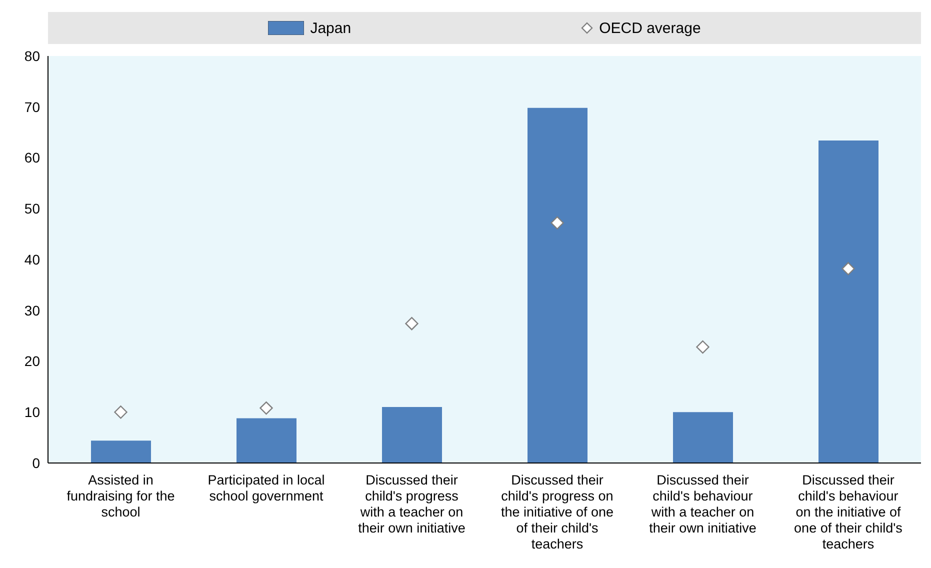  What do you see at coordinates (32, 412) in the screenshot?
I see `y-tick-label: 10` at bounding box center [32, 412].